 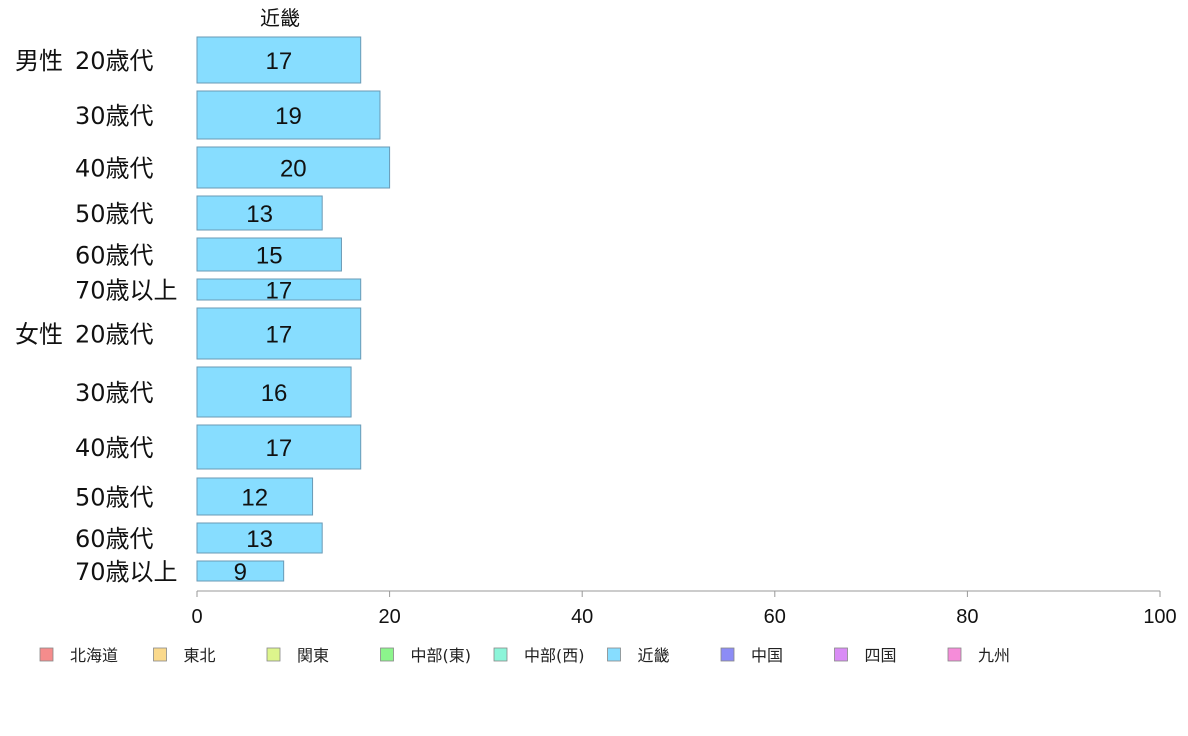 I want to click on bar-value-label: 15, so click(x=269, y=256).